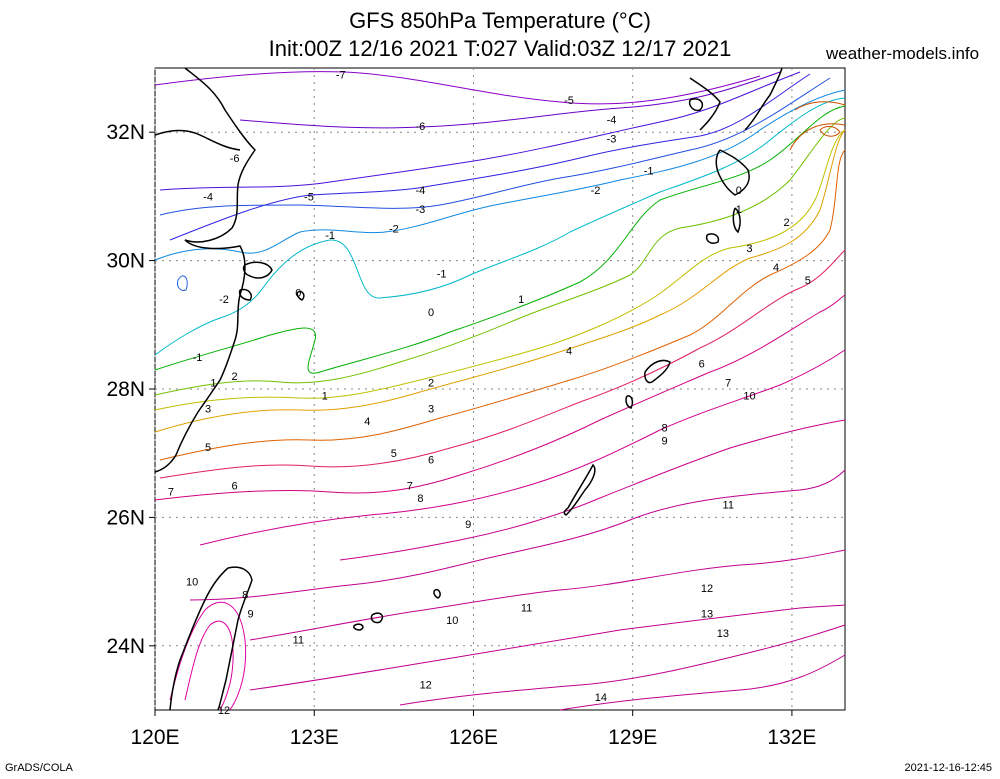  What do you see at coordinates (452, 621) in the screenshot?
I see `contour-label: 10` at bounding box center [452, 621].